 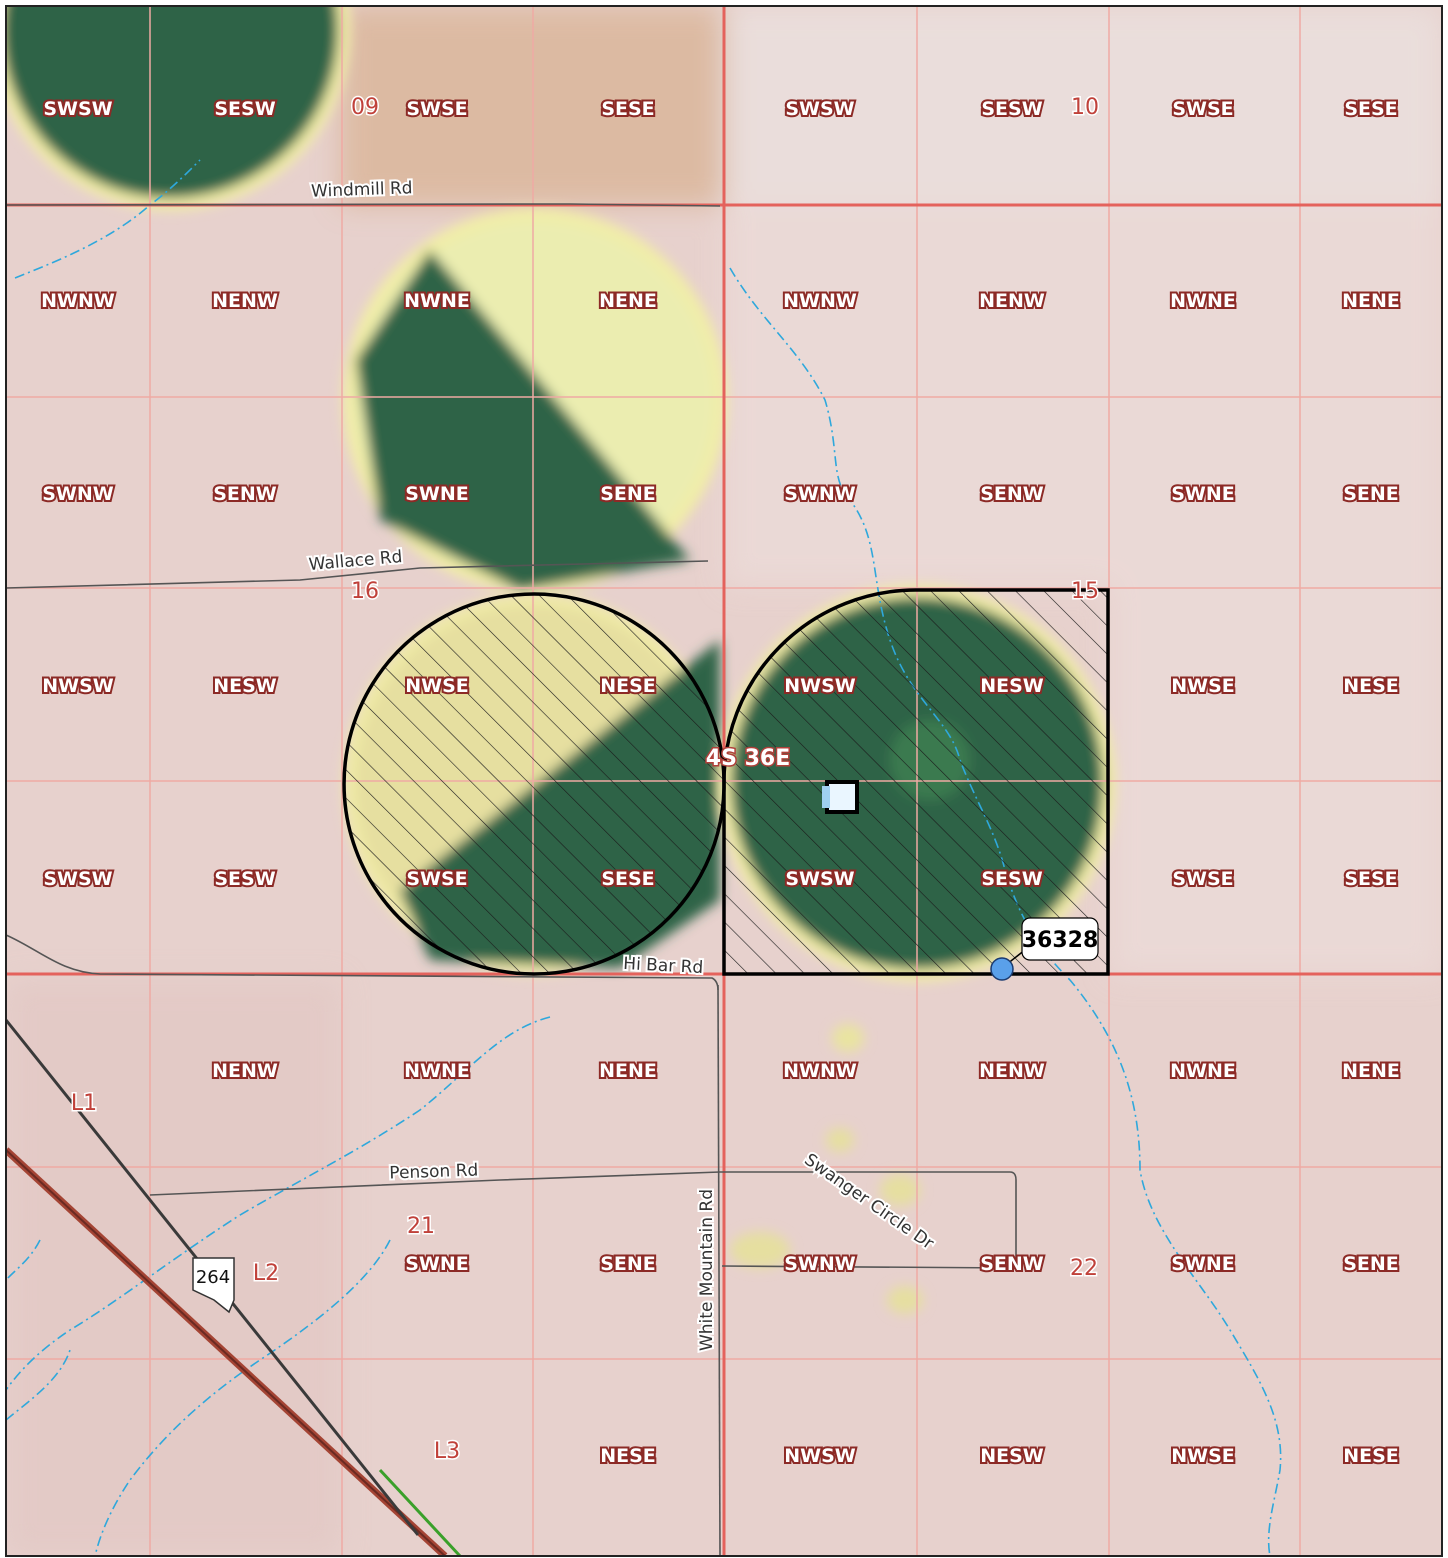 What do you see at coordinates (213, 1277) in the screenshot?
I see `highway-shield-number: 264` at bounding box center [213, 1277].